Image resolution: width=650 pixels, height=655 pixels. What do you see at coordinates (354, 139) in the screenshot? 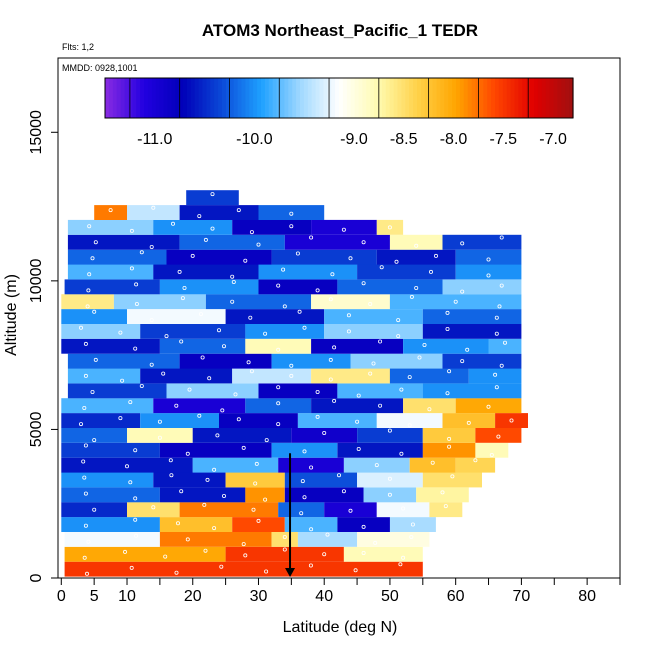
I see `colorbar-tick-label: -9.0` at bounding box center [354, 139].